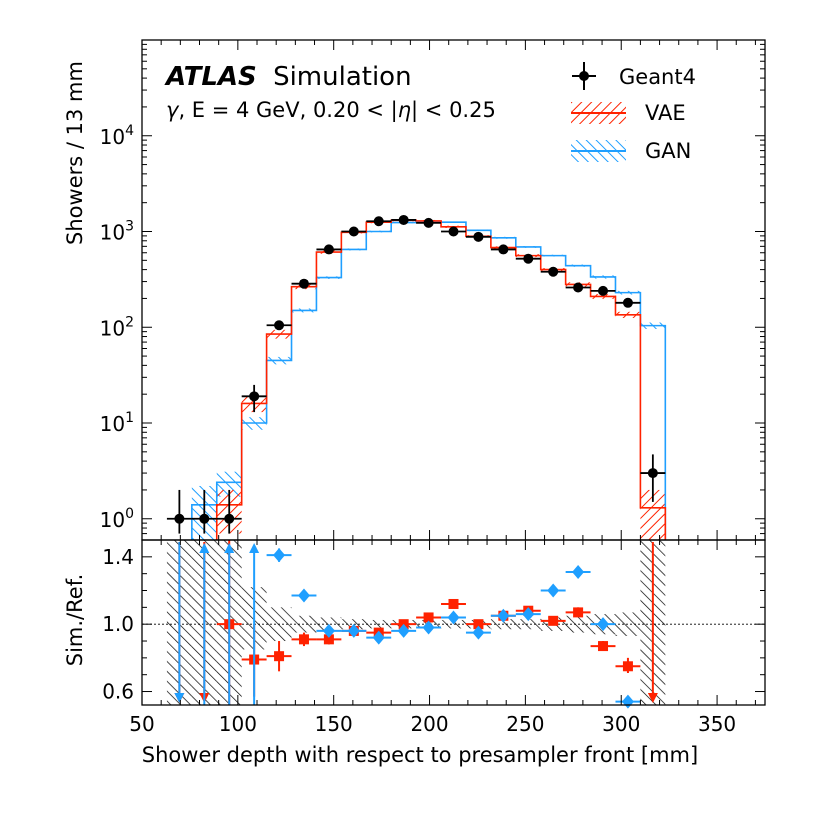 This screenshot has height=830, width=830. Describe the element at coordinates (179, 698) in the screenshot. I see `gan-ratio-offscale-arrow` at that location.